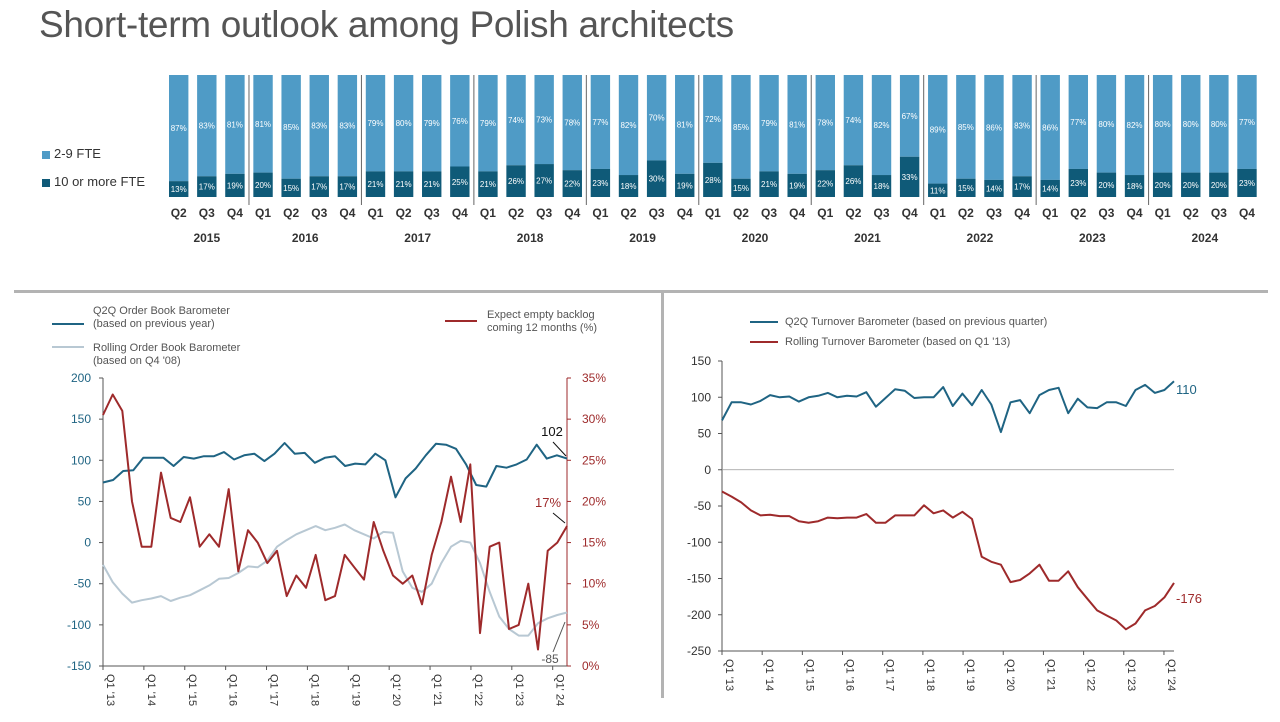 The image size is (1280, 722). Describe the element at coordinates (559, 518) in the screenshot. I see `annotation-empty-leader` at that location.